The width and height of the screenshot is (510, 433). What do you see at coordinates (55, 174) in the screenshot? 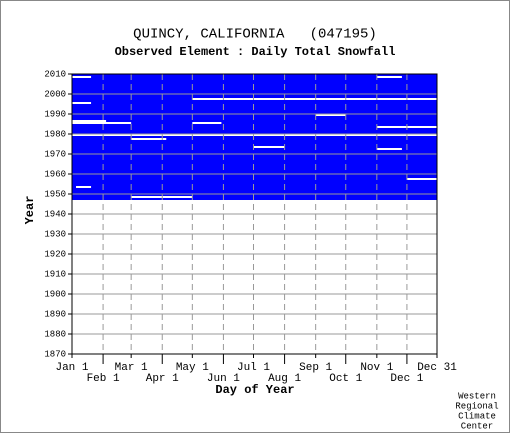
I see `y-tick-label: 1960` at bounding box center [55, 174].